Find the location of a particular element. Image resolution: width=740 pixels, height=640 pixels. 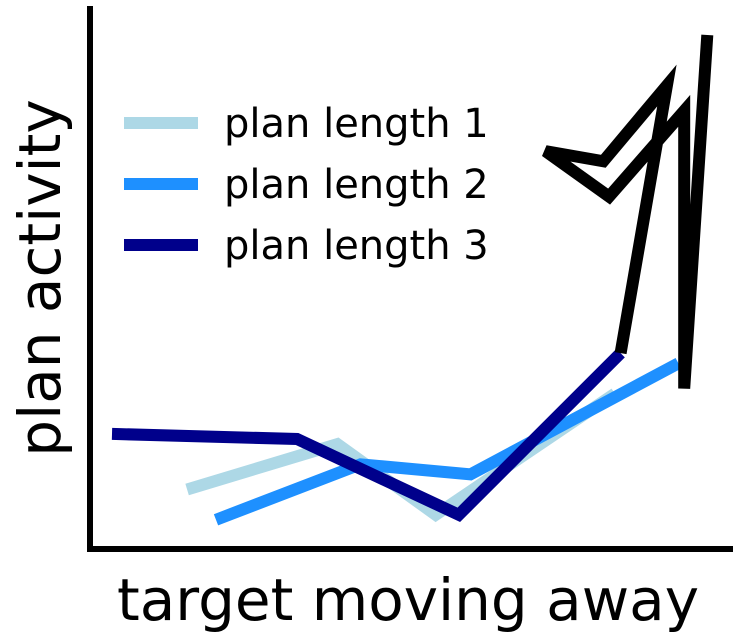

legend-label-3: plan length 3 is located at coordinates (356, 246).